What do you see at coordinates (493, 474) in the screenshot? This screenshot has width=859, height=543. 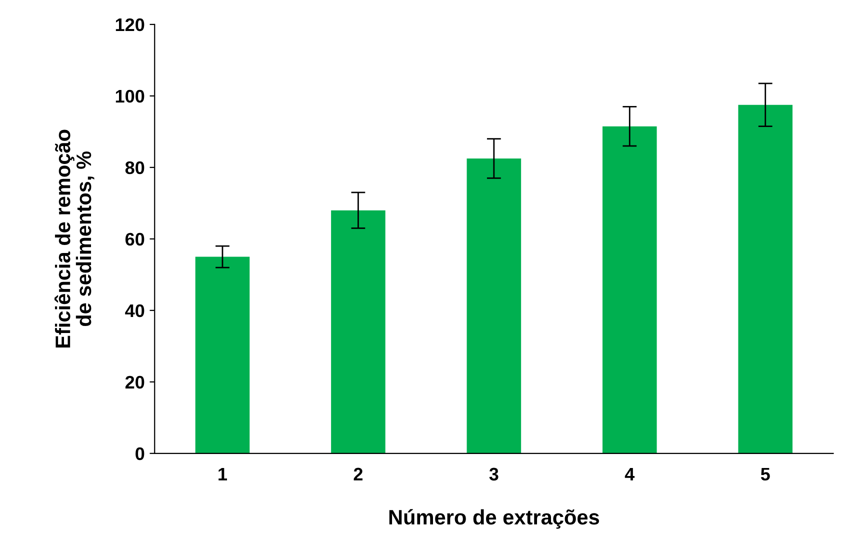 I see `x-tick-label: 3` at bounding box center [493, 474].